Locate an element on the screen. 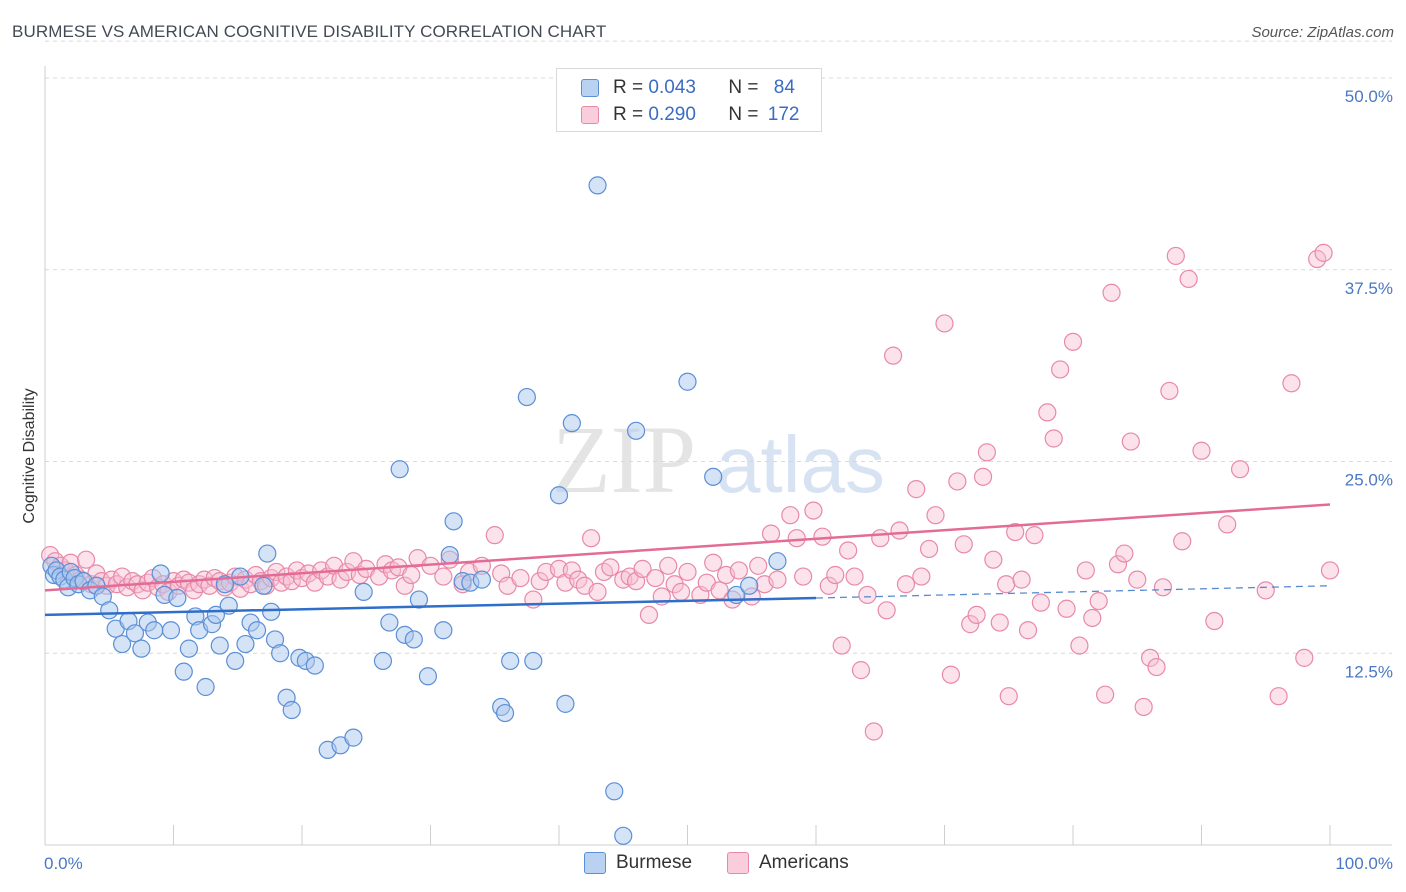 Image resolution: width=1406 pixels, height=892 pixels. legend-n-value: 84 is located at coordinates (784, 87).